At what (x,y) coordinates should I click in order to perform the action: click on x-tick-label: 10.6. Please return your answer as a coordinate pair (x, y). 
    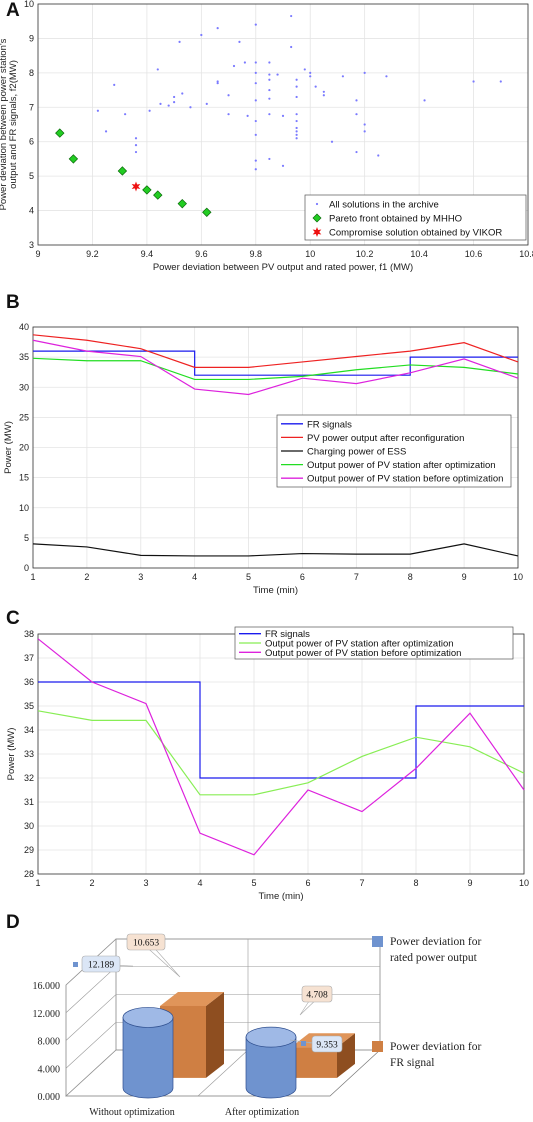
    Looking at the image, I should click on (474, 254).